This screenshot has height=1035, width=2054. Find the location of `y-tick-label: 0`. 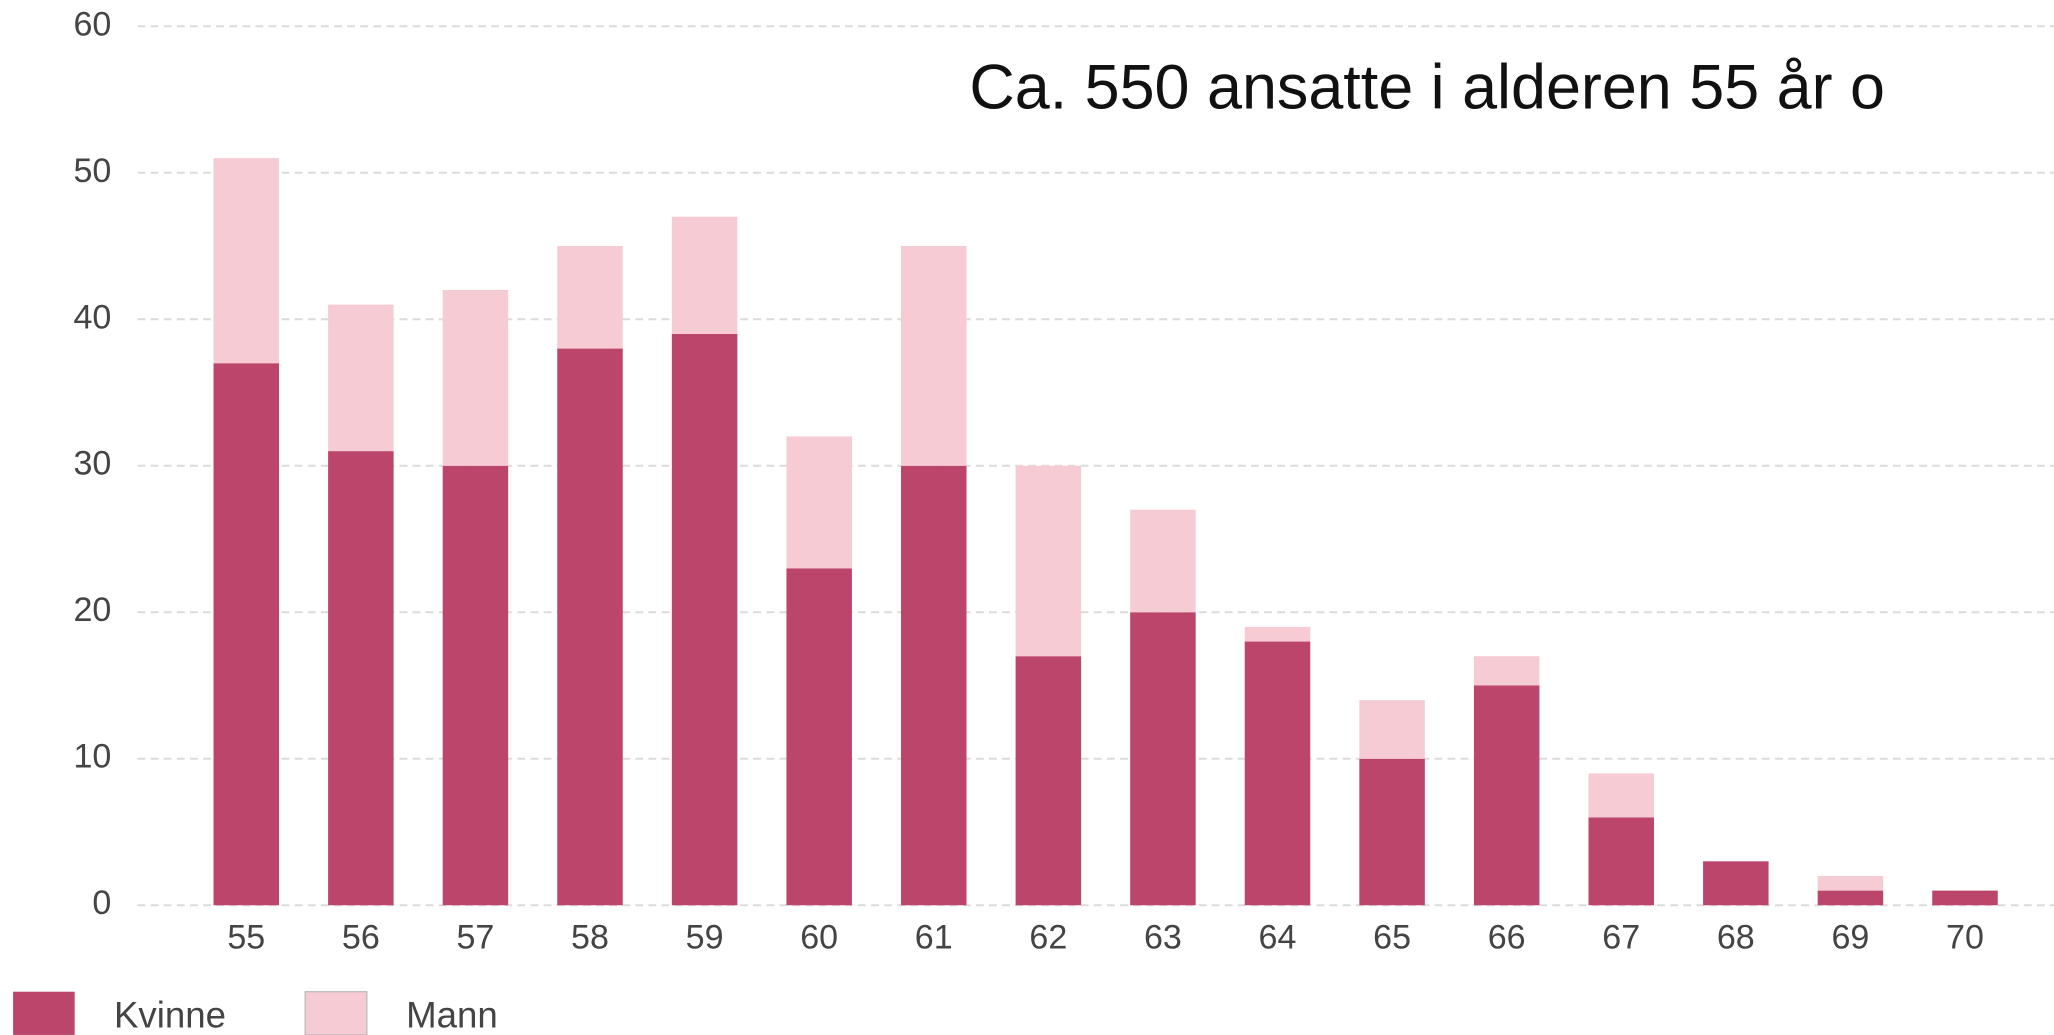

y-tick-label: 0 is located at coordinates (101, 903).